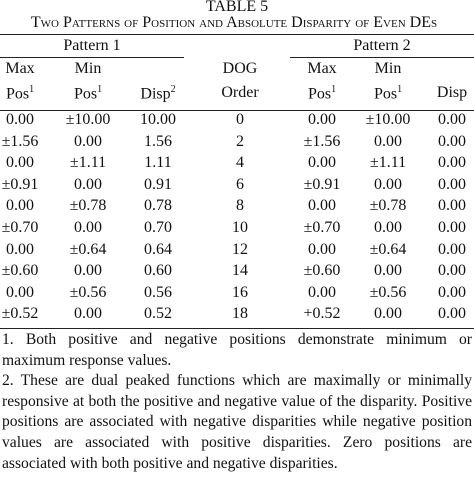 This screenshot has height=492, width=474. What do you see at coordinates (158, 163) in the screenshot?
I see `cell: 1.11` at bounding box center [158, 163].